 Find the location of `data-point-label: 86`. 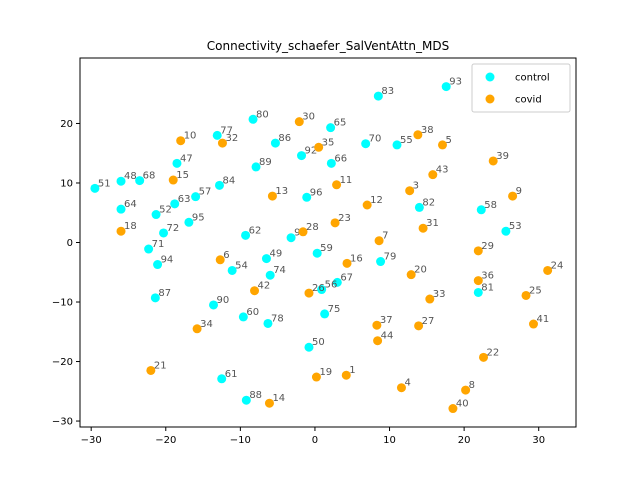

data-point-label: 86 is located at coordinates (284, 138).